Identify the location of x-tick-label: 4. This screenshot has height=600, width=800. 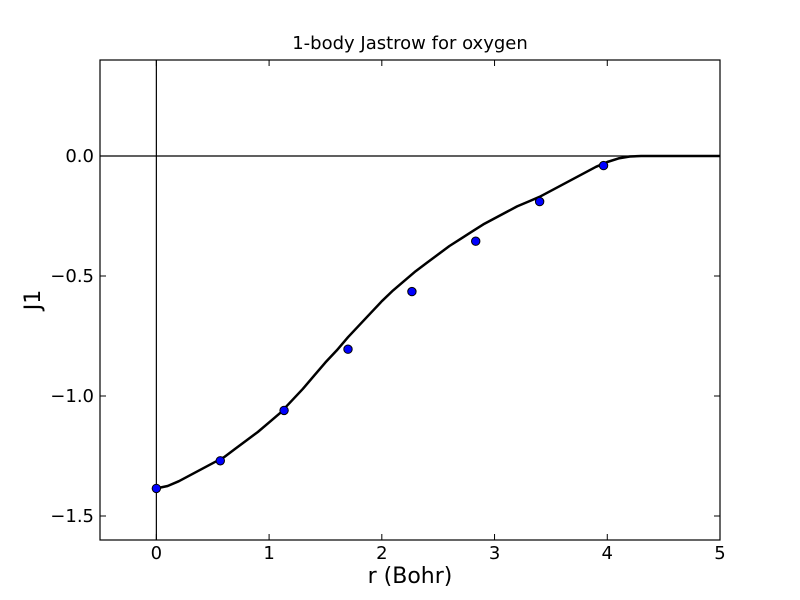
(607, 553).